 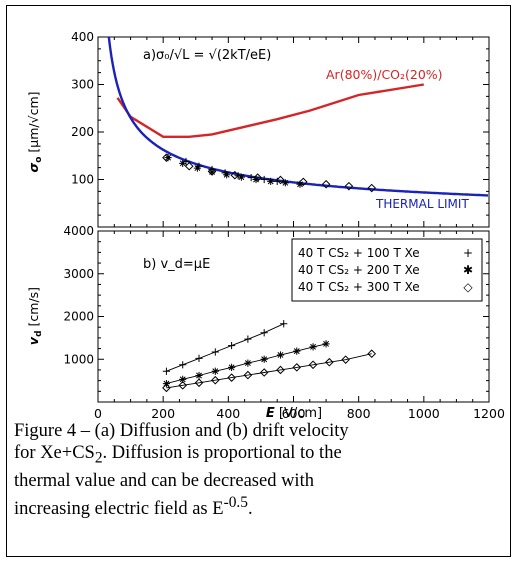 What do you see at coordinates (468, 253) in the screenshot?
I see `panel-b-legend-marker-1: +` at bounding box center [468, 253].